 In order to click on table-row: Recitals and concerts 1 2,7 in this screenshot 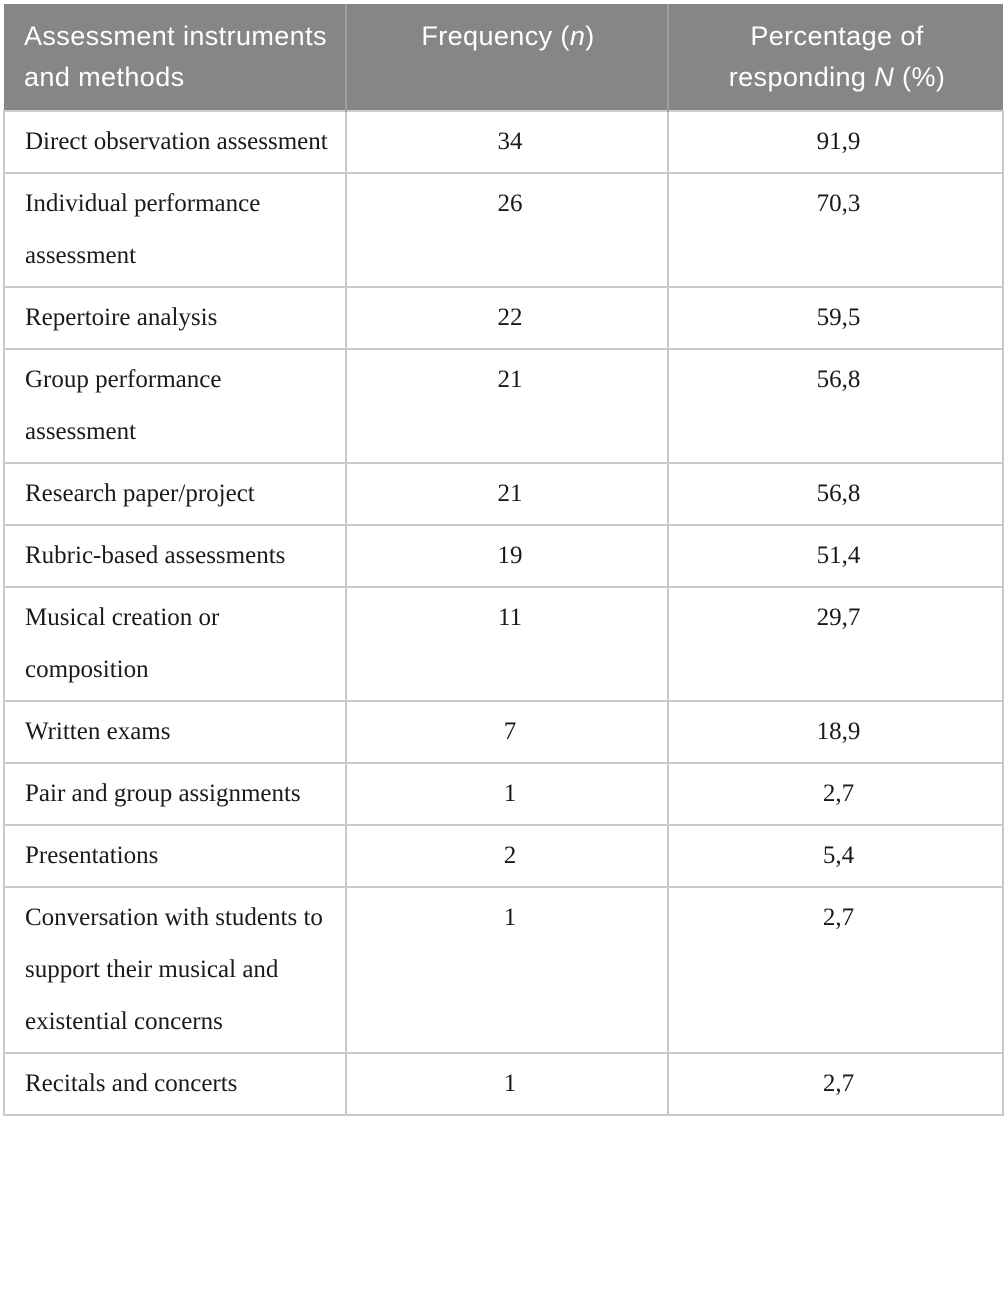, I will do `click(503, 1084)`.